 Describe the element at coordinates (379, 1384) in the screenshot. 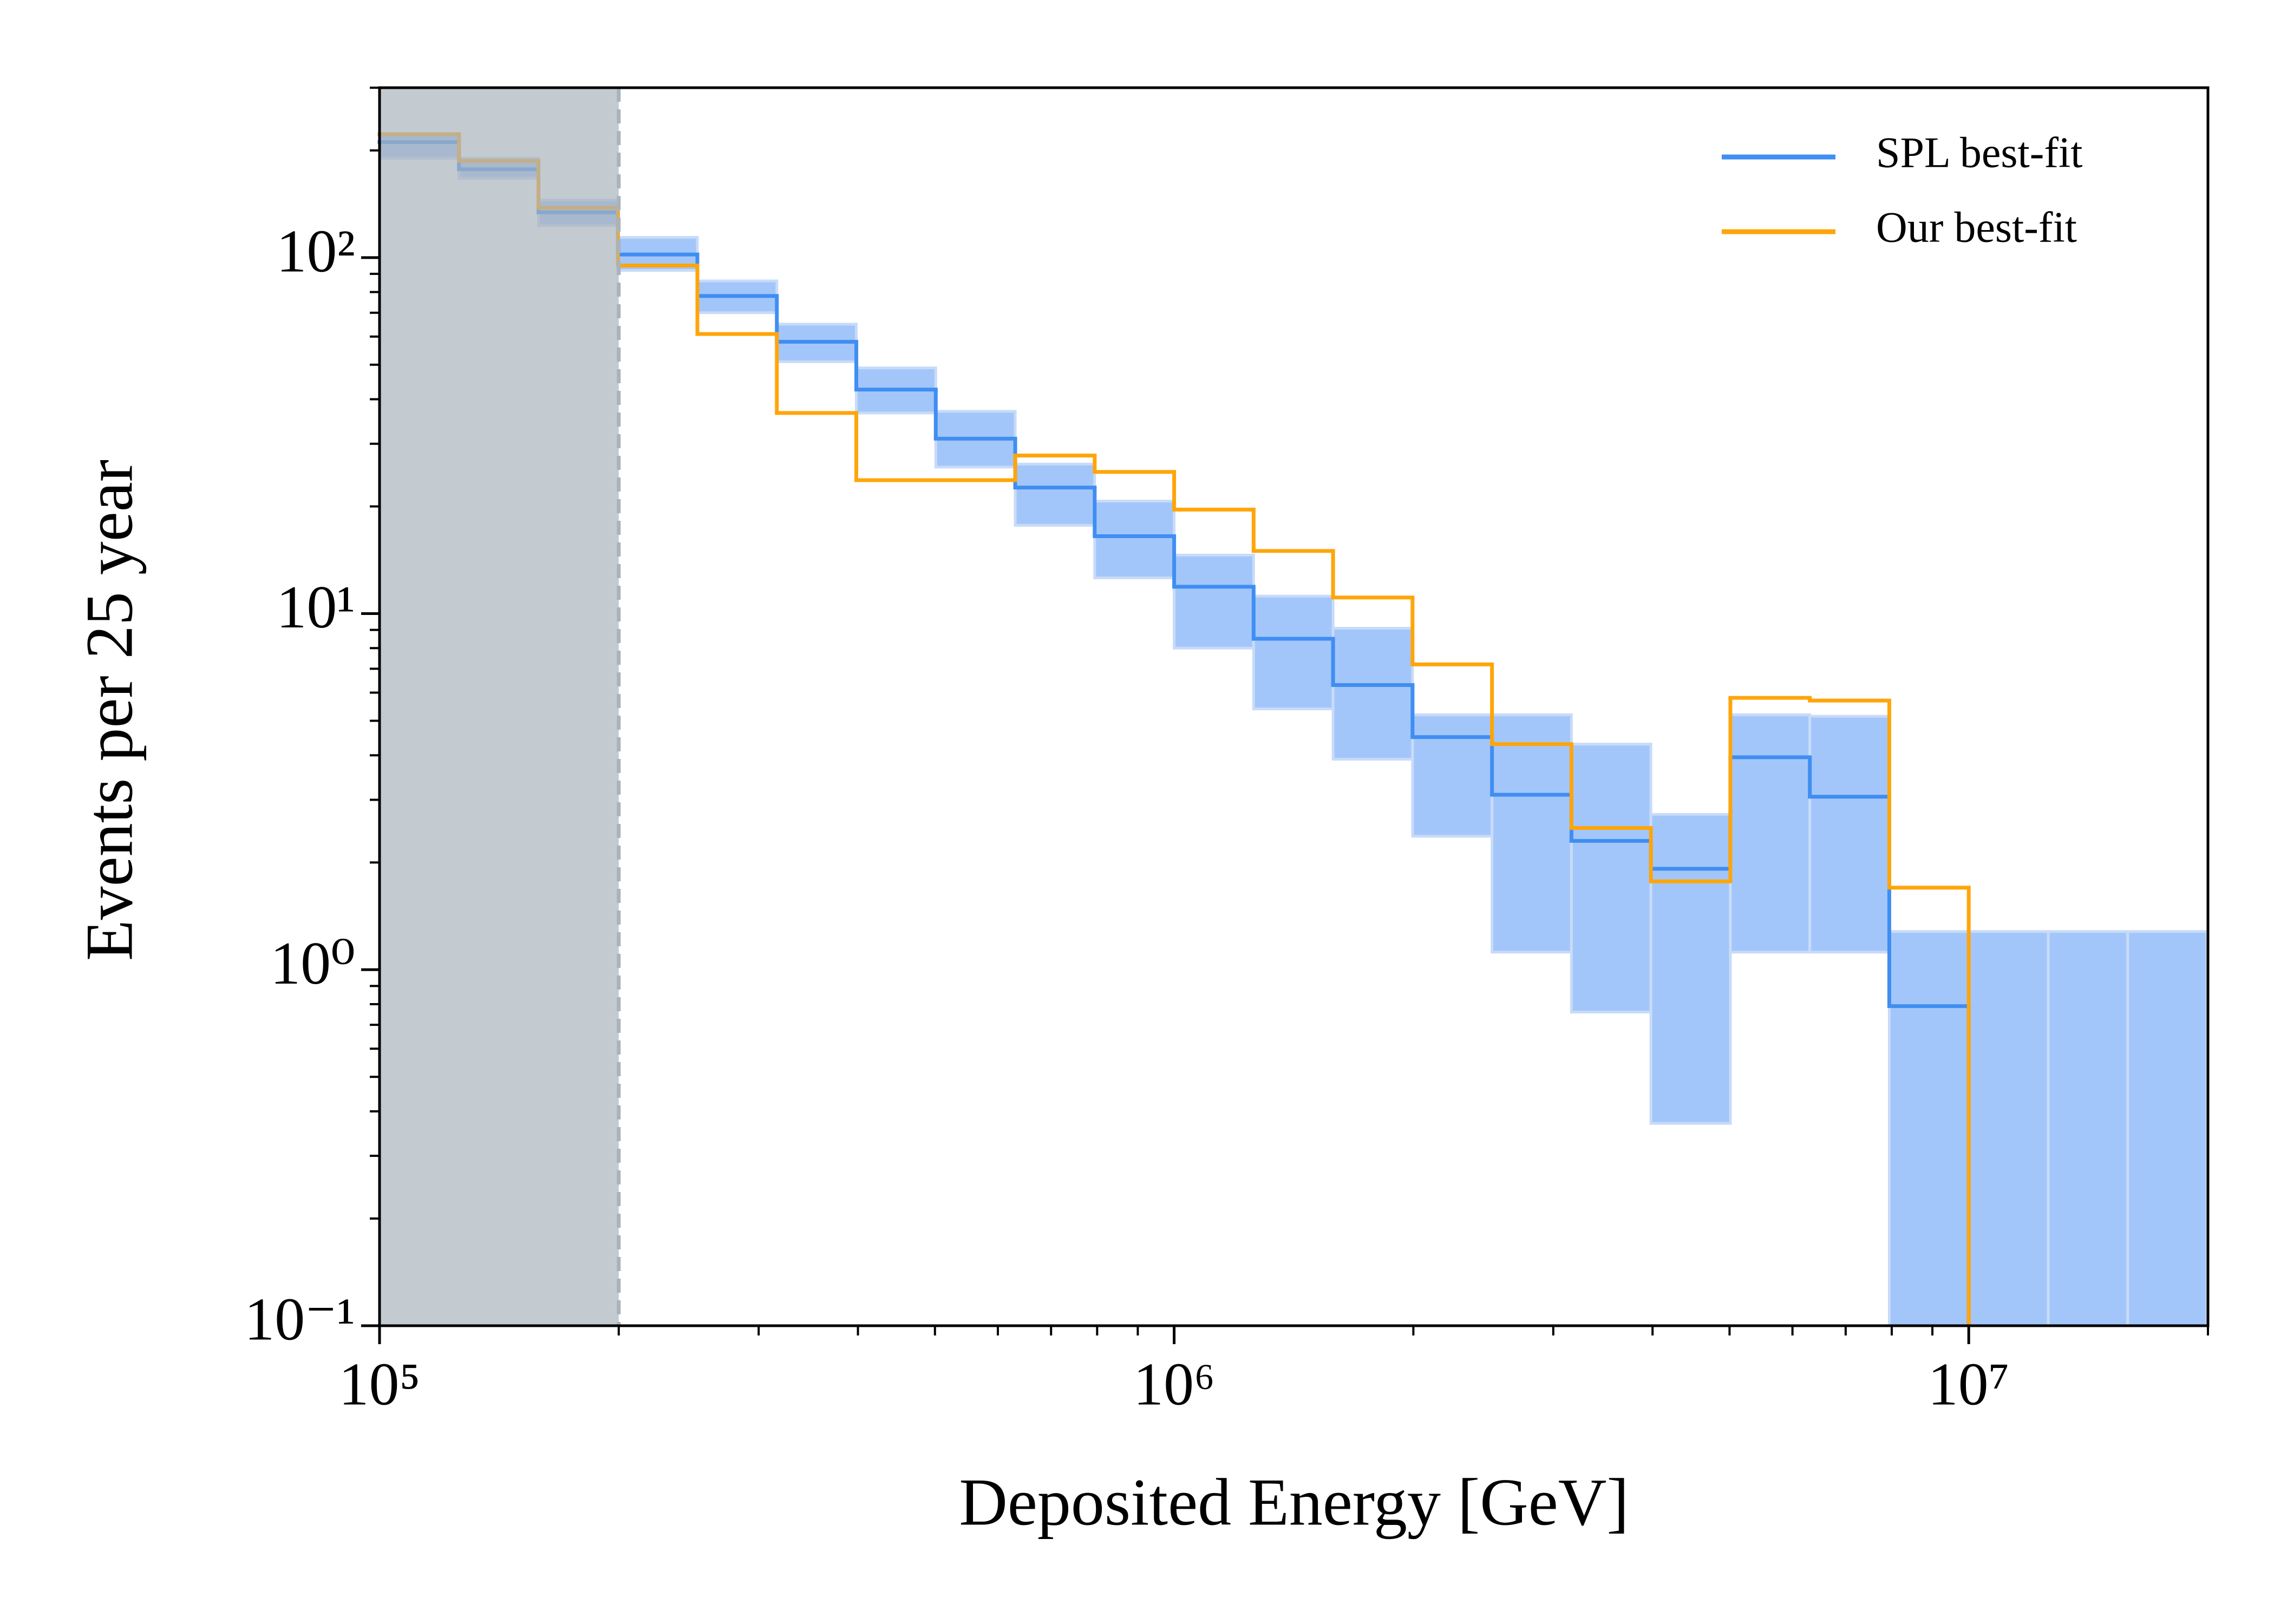

I see `x-tick-label: 10⁵` at that location.